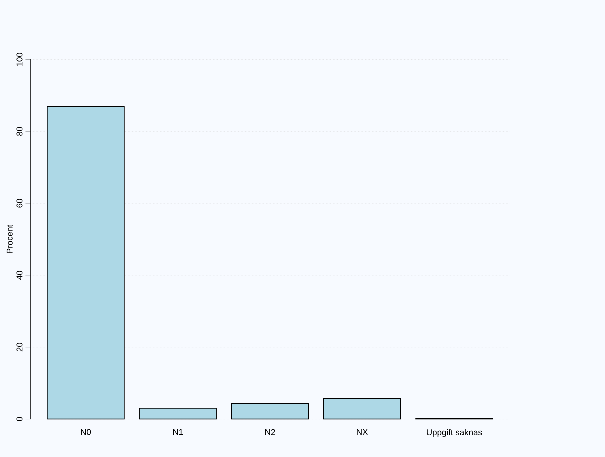 The width and height of the screenshot is (605, 457). Describe the element at coordinates (19, 131) in the screenshot. I see `y-tick-label: 80` at that location.